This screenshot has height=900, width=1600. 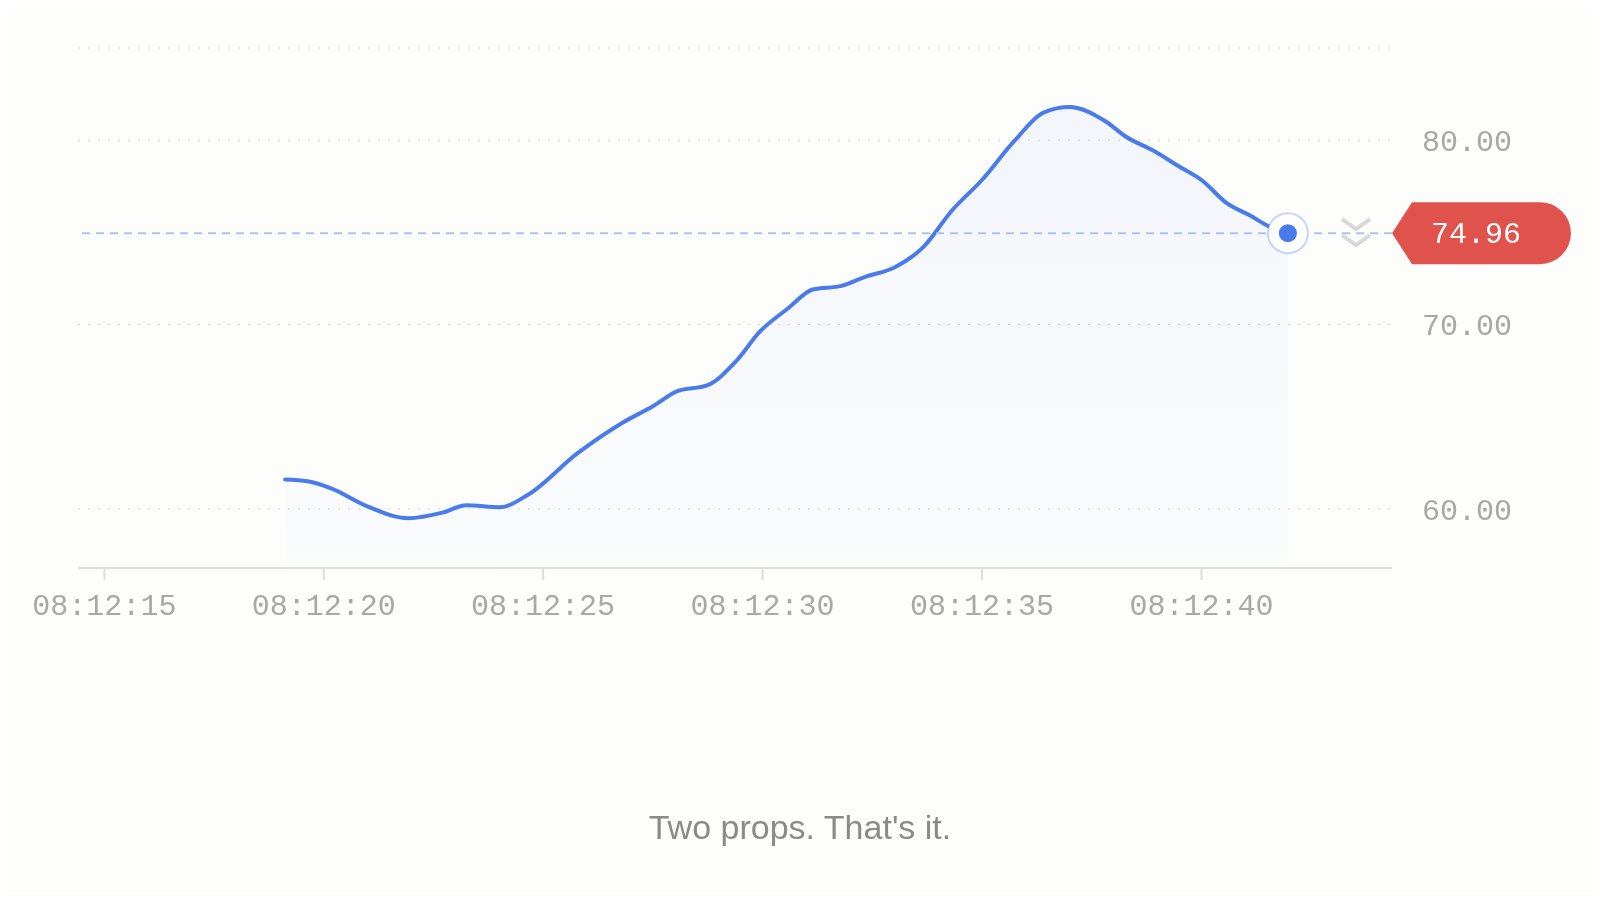 I want to click on x-tick-label: 08:12:40, so click(x=1201, y=607).